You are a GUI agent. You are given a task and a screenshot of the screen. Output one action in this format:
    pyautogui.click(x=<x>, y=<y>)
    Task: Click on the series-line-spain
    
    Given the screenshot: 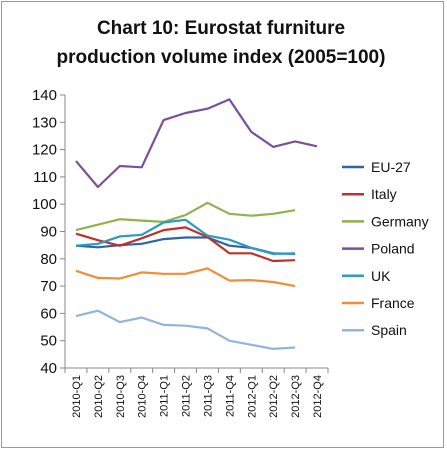 What is the action you would take?
    pyautogui.click(x=185, y=329)
    